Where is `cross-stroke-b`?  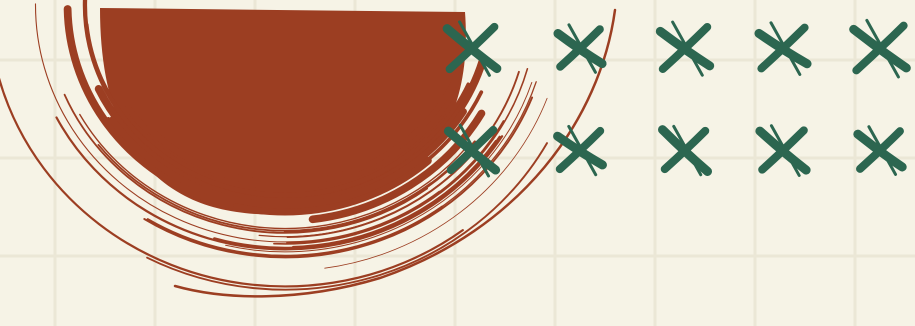 cross-stroke-b is located at coordinates (880, 48).